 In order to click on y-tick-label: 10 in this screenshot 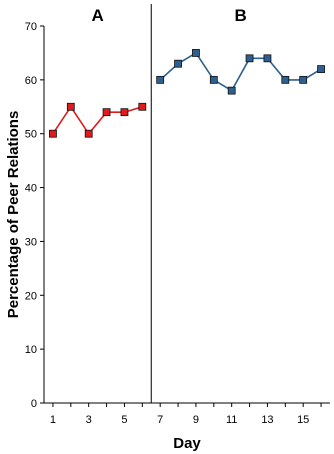, I will do `click(31, 350)`.